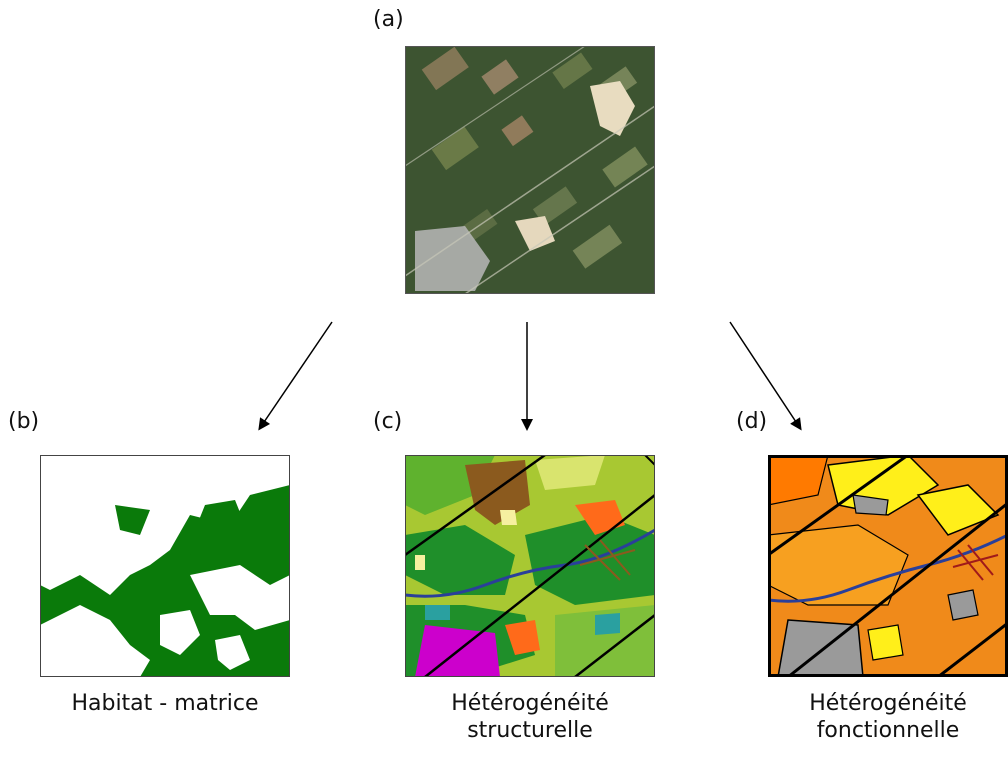 This screenshot has width=1008, height=772. Describe the element at coordinates (388, 19) in the screenshot. I see `panel-label-a: (a)` at that location.